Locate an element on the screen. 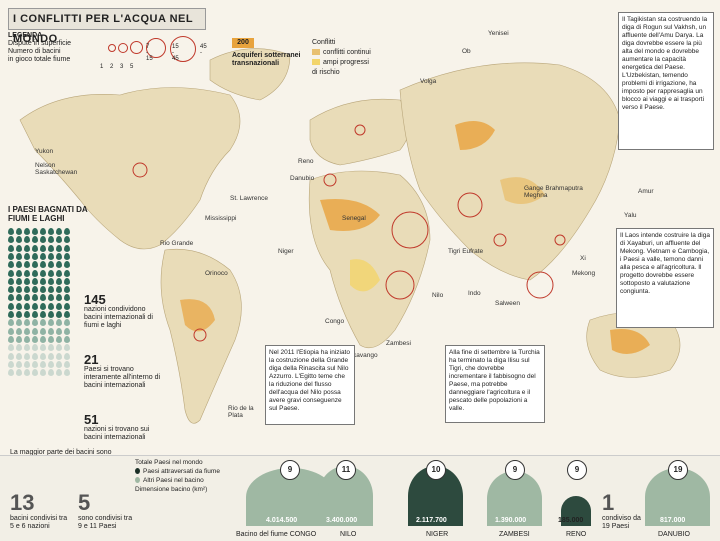 The height and width of the screenshot is (541, 720). conflict-swatch-a is located at coordinates (316, 52).